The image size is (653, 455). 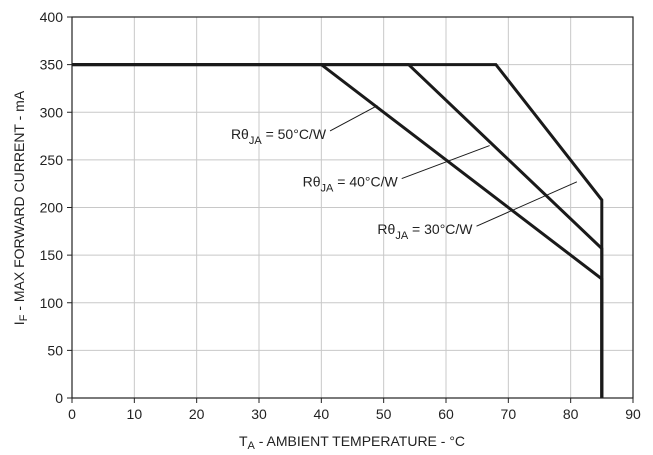 What do you see at coordinates (135, 414) in the screenshot?
I see `x-tick-label: 10` at bounding box center [135, 414].